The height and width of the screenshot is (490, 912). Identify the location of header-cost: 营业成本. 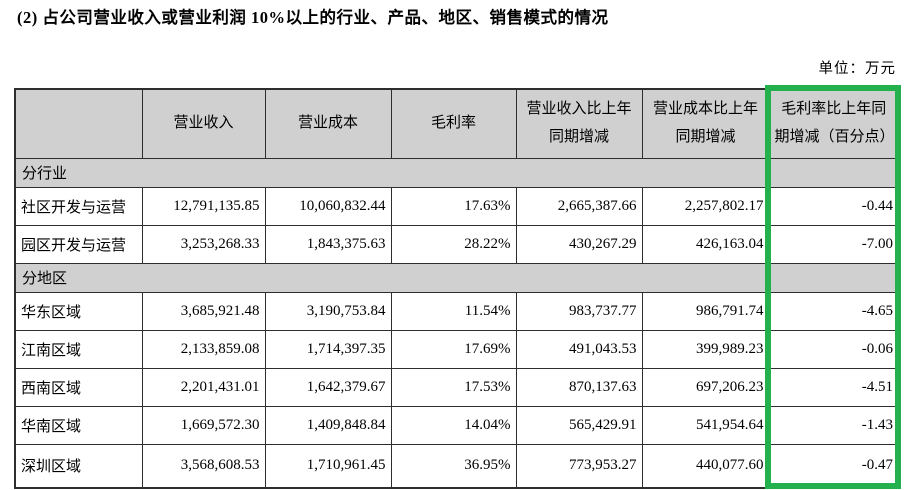
(328, 123).